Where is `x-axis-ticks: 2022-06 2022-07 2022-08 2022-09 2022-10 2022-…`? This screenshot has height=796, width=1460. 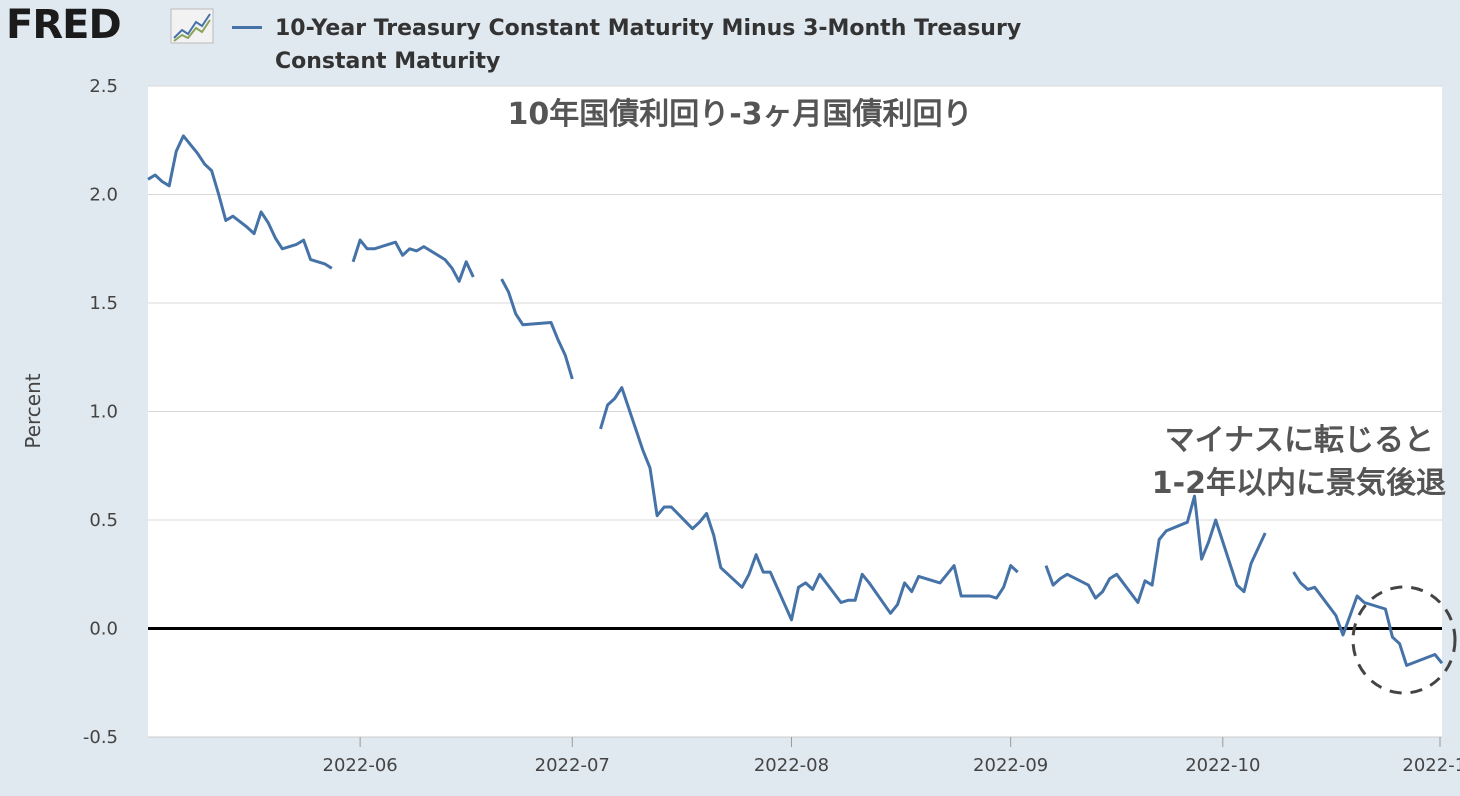 x-axis-ticks: 2022-06 2022-07 2022-08 2022-09 2022-10 2022-… is located at coordinates (804, 756).